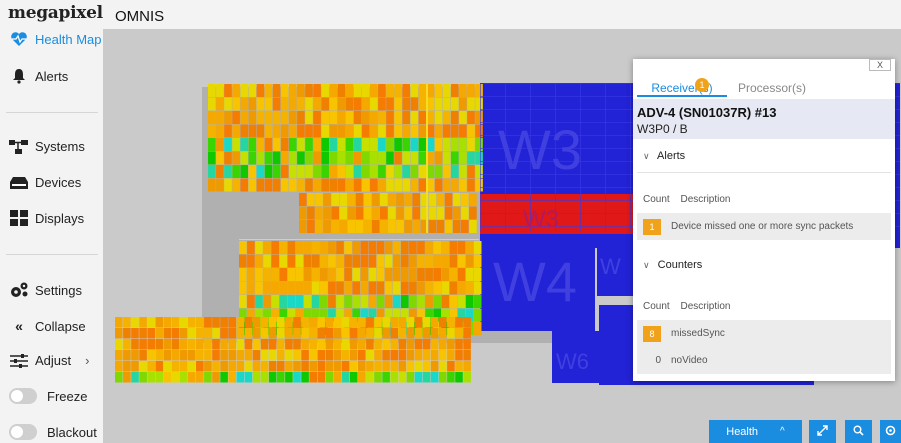  What do you see at coordinates (47, 326) in the screenshot?
I see `sidebar-item-collapse: « Collapse` at bounding box center [47, 326].